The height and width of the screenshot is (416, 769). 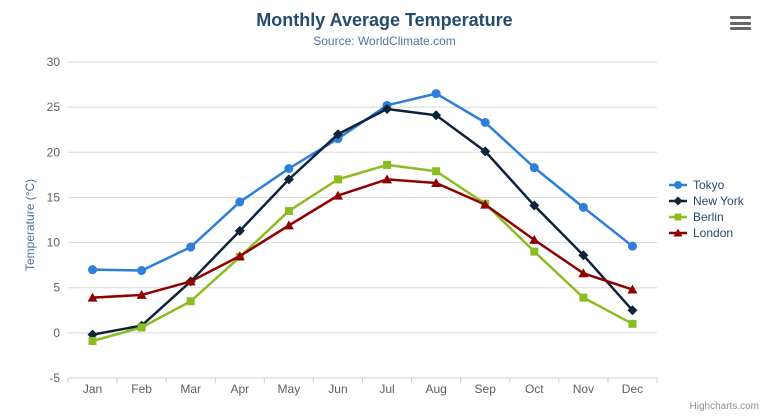 I want to click on point-tokyo-nov, so click(x=583, y=207).